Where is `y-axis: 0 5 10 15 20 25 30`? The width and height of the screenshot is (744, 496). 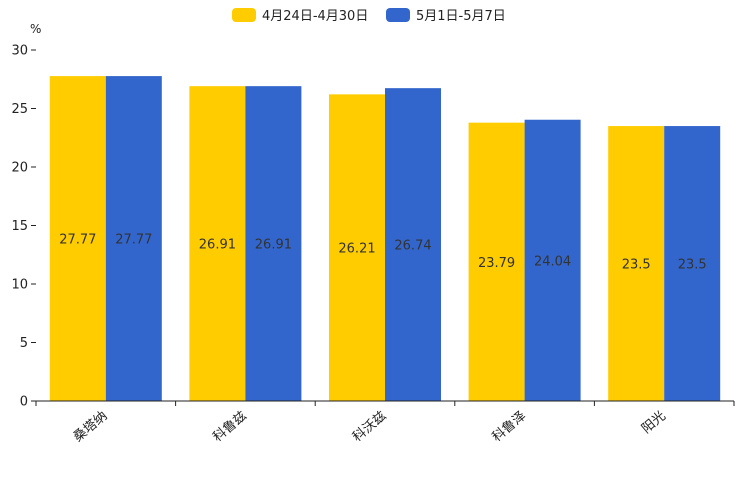
y-axis: 0 5 10 15 20 25 30 is located at coordinates (23, 227).